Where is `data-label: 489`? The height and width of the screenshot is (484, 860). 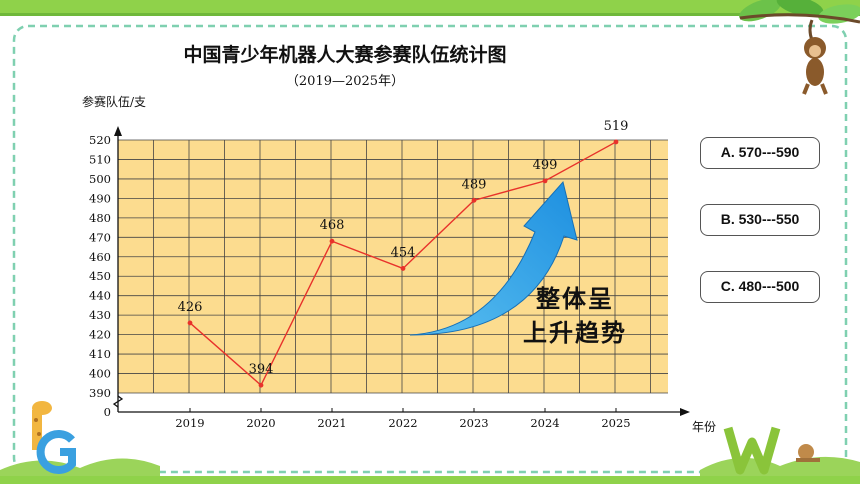
data-label: 489 is located at coordinates (474, 184).